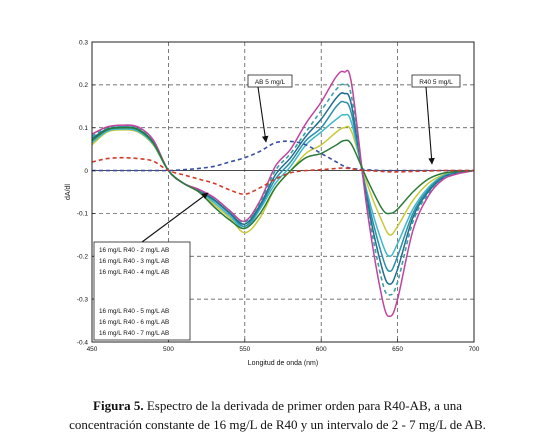 This screenshot has height=445, width=555. What do you see at coordinates (92, 349) in the screenshot?
I see `x-tick-label: 450` at bounding box center [92, 349].